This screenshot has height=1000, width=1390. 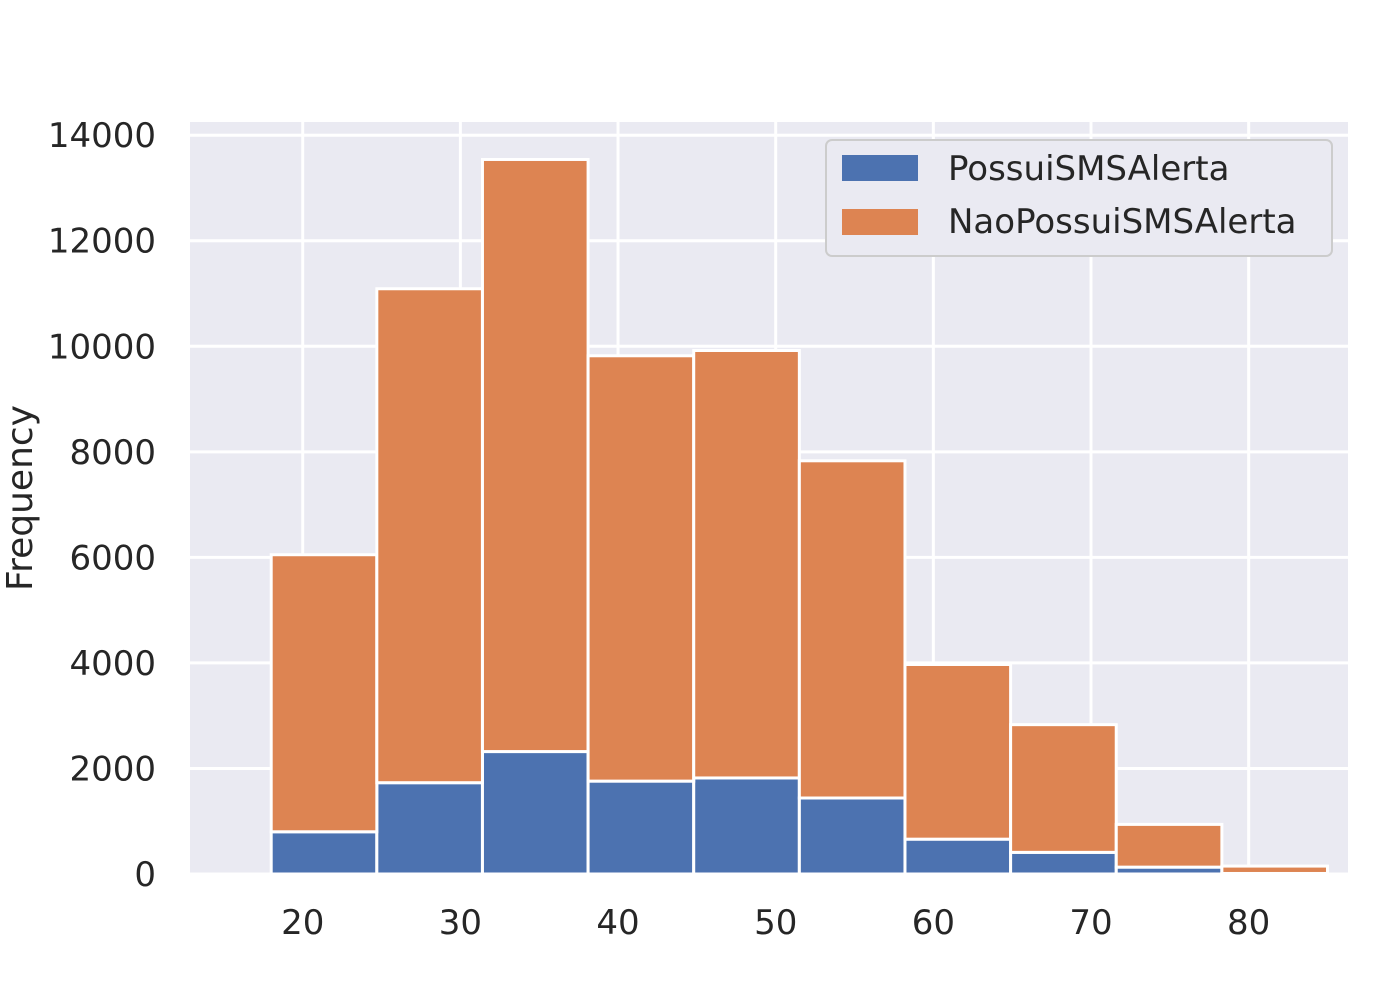 What do you see at coordinates (102, 242) in the screenshot?
I see `y-tick-label: 12000` at bounding box center [102, 242].